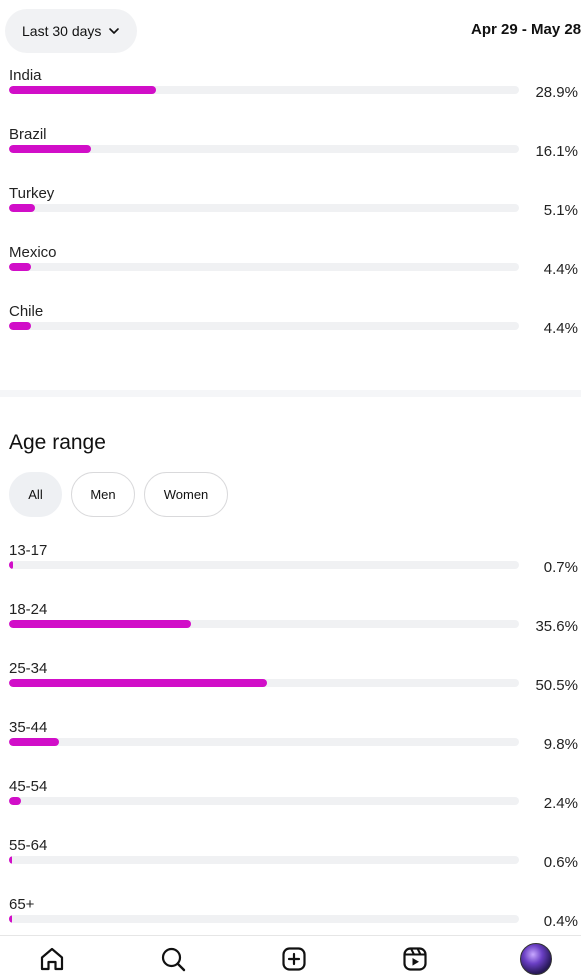 The image size is (581, 977). Describe the element at coordinates (173, 959) in the screenshot. I see `search-icon` at that location.